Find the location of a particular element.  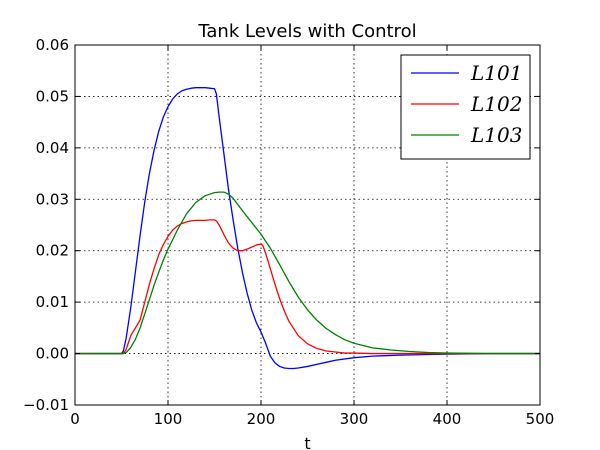

legend-label: L101 is located at coordinates (496, 73).